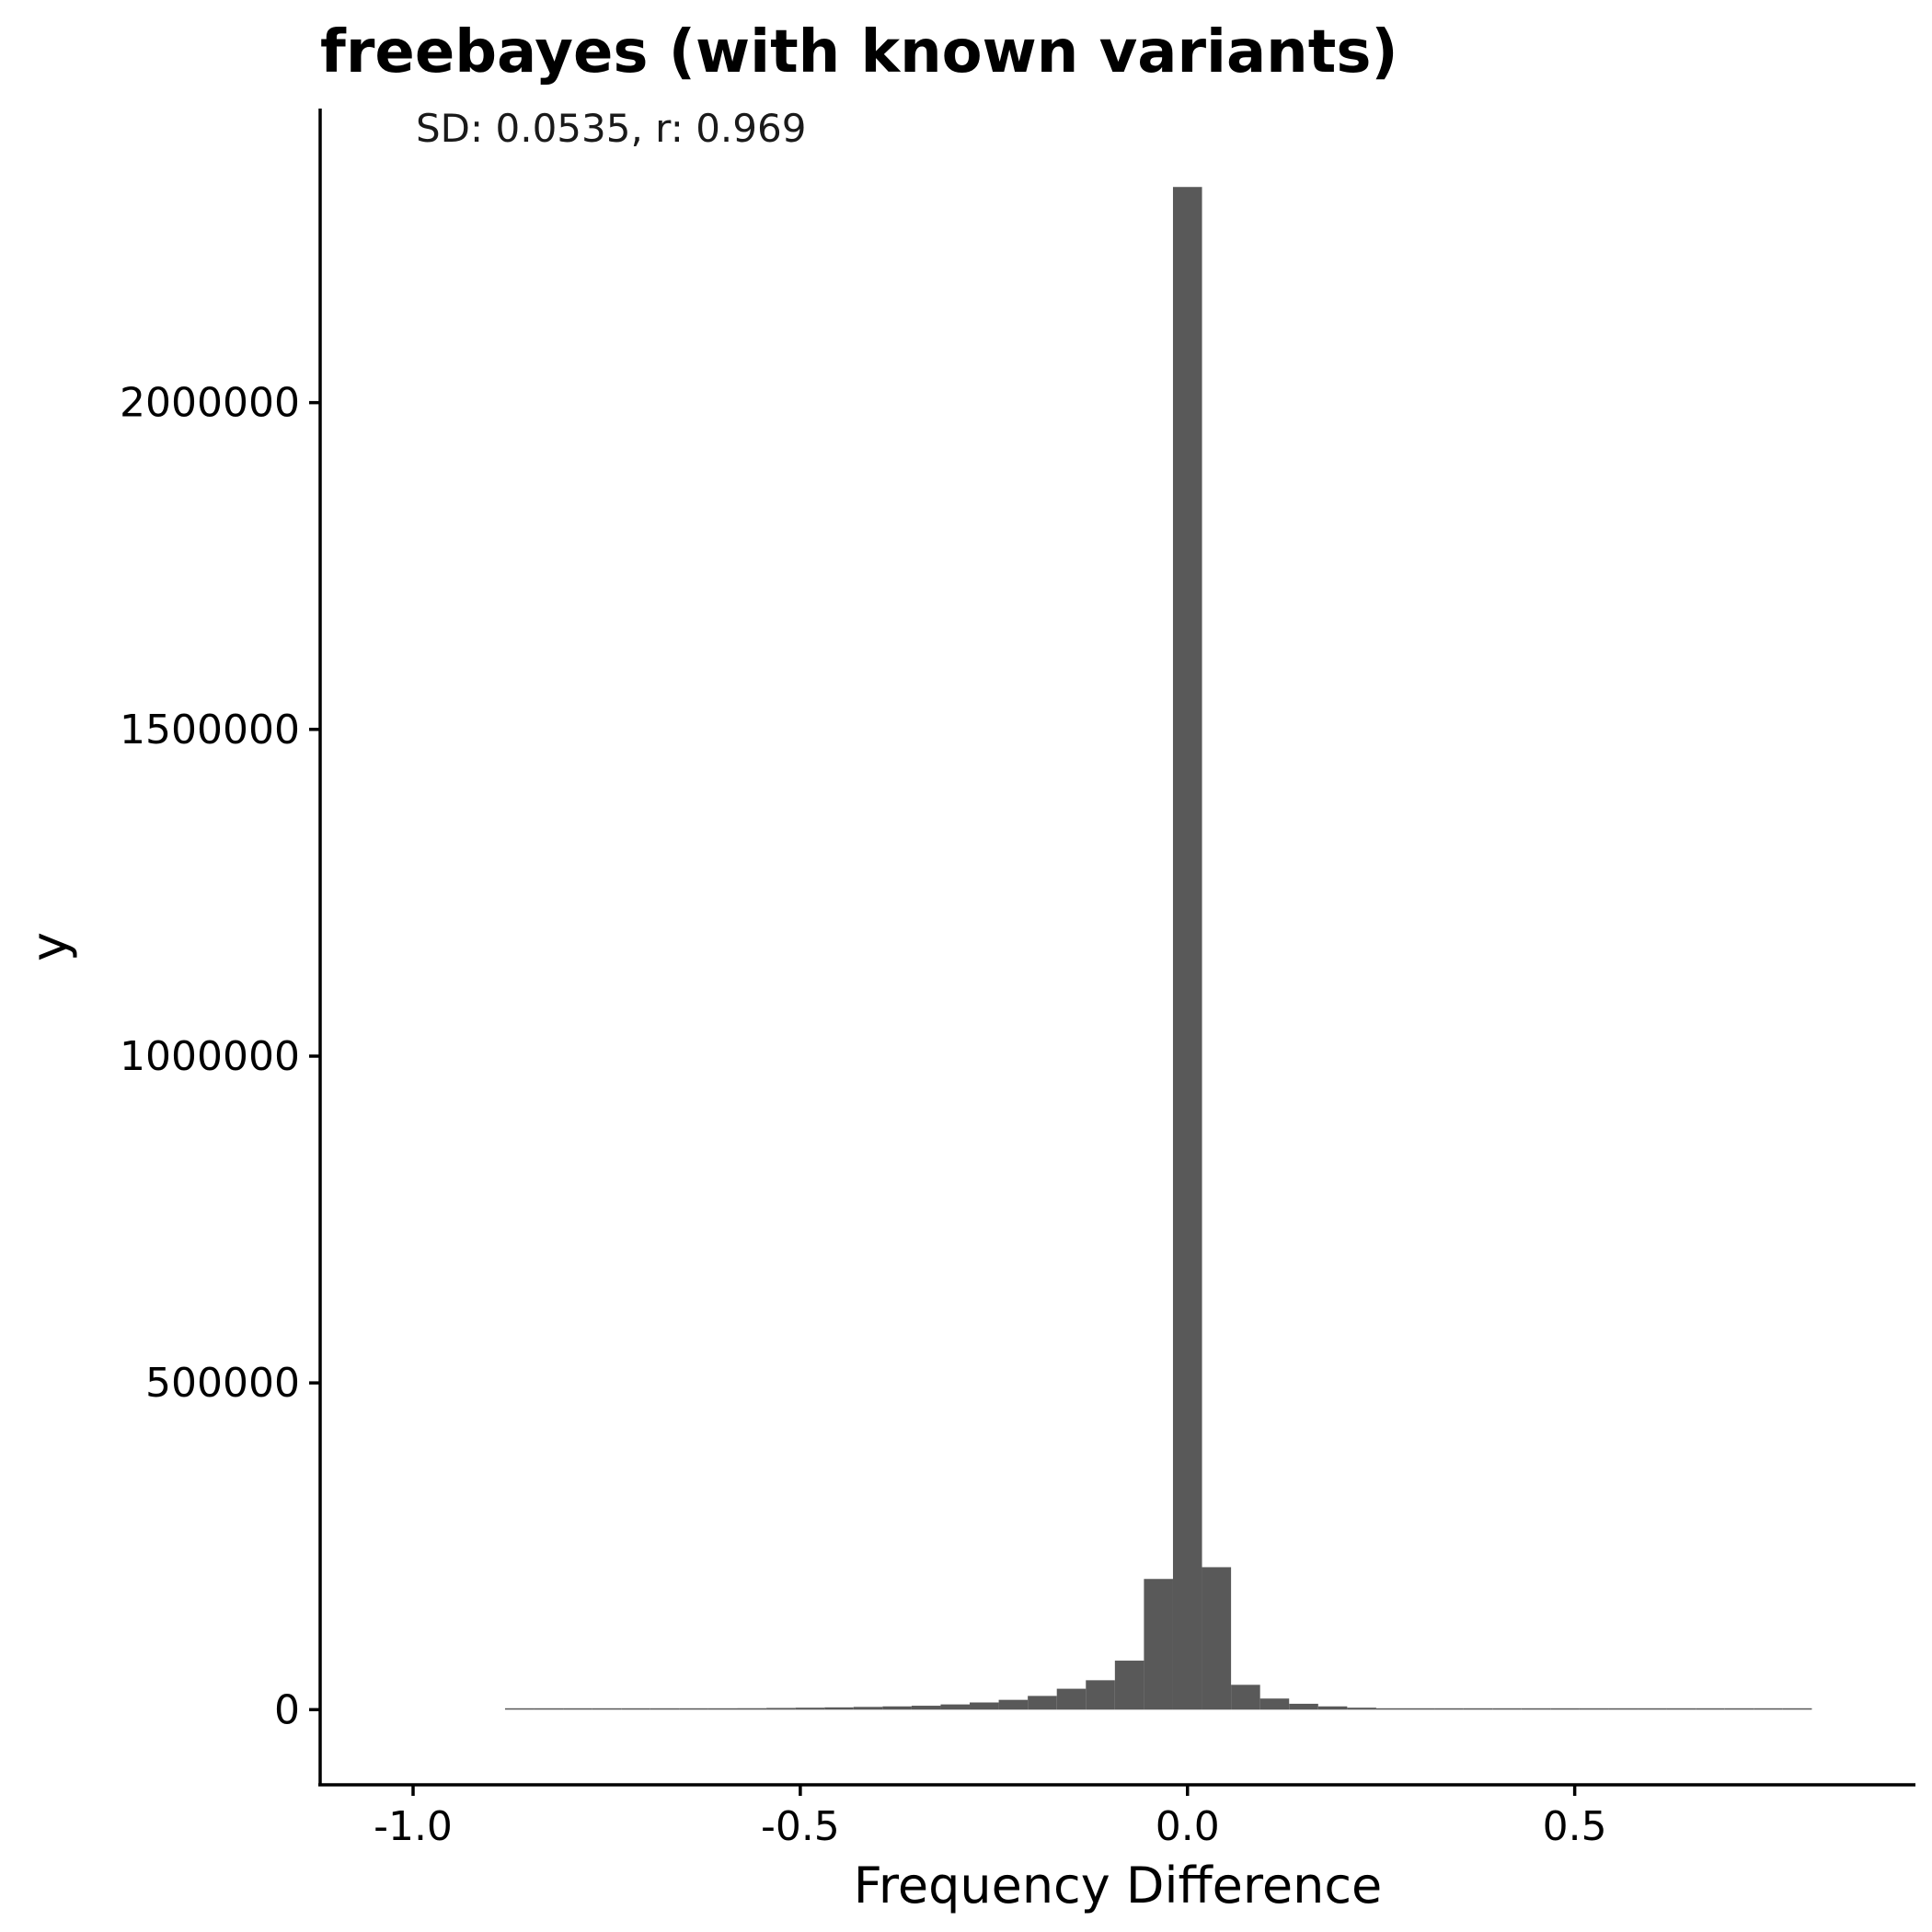 The width and height of the screenshot is (1932, 1932). What do you see at coordinates (413, 1826) in the screenshot?
I see `x-tick-label: -1.0` at bounding box center [413, 1826].